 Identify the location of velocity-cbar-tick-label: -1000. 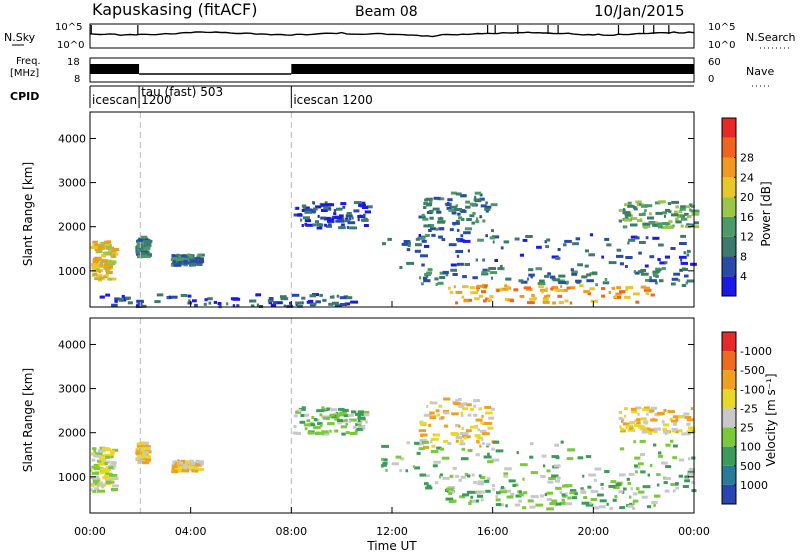
(756, 351).